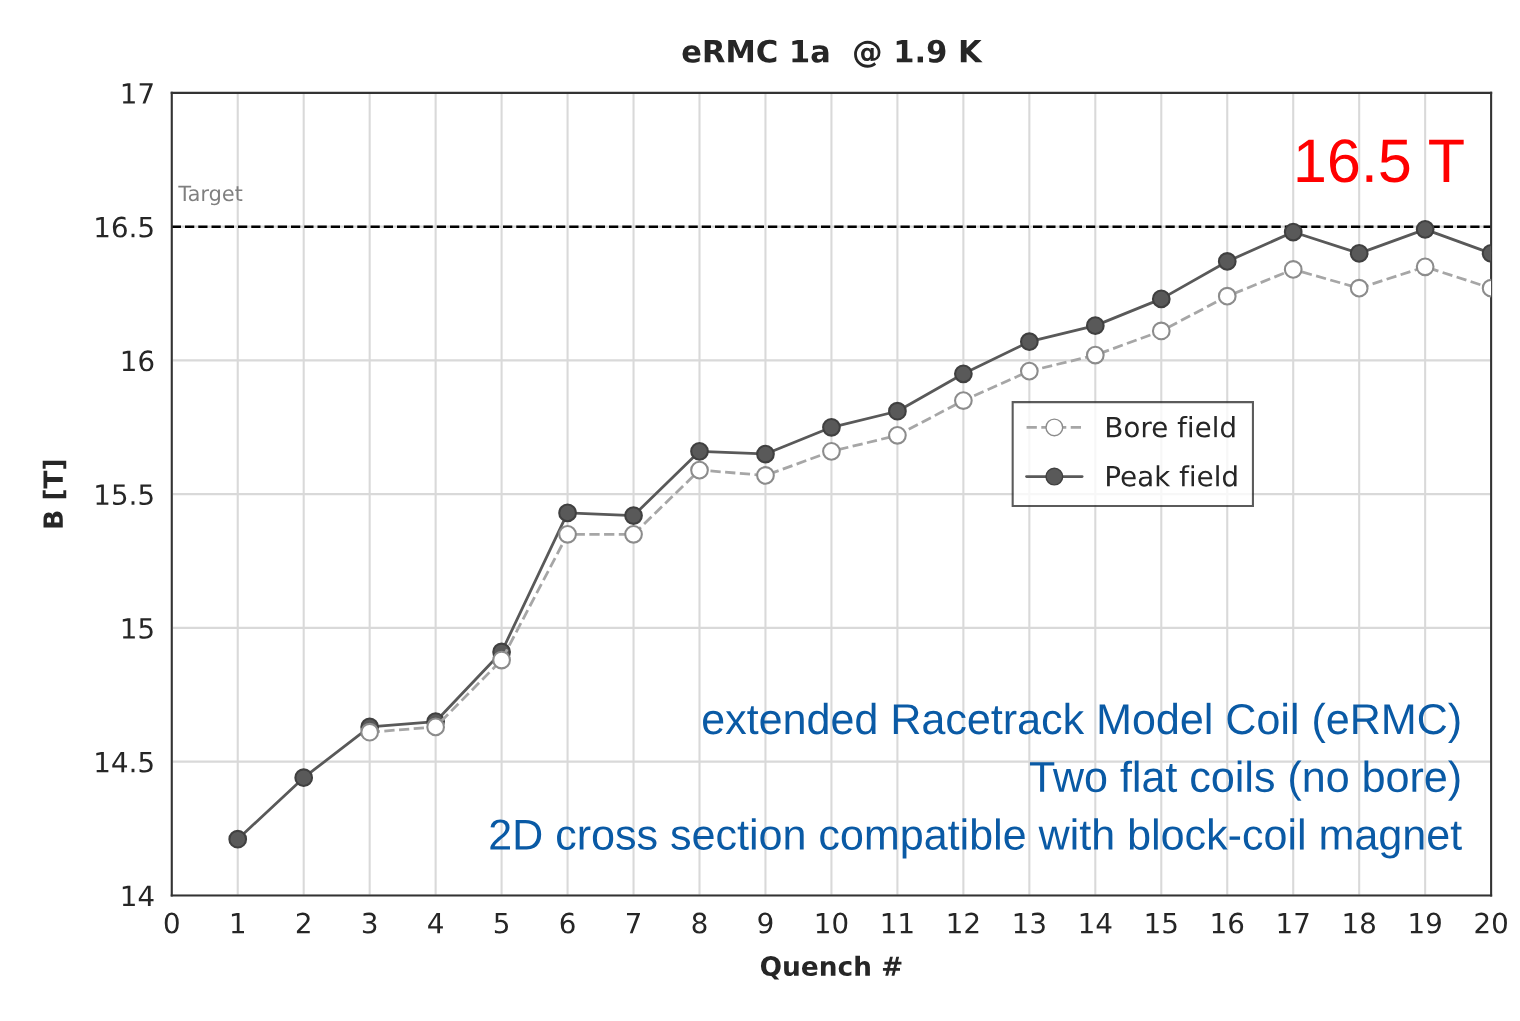 The height and width of the screenshot is (1021, 1520). Describe the element at coordinates (1293, 923) in the screenshot. I see `x-tick-label: 17` at that location.